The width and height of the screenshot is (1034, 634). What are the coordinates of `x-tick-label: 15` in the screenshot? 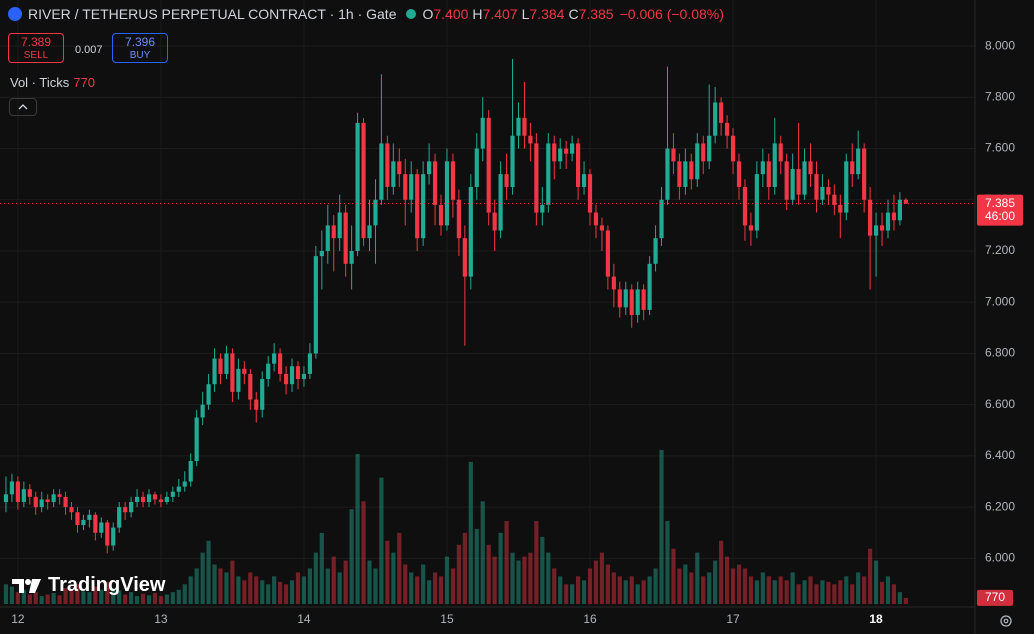 It's located at (447, 619).